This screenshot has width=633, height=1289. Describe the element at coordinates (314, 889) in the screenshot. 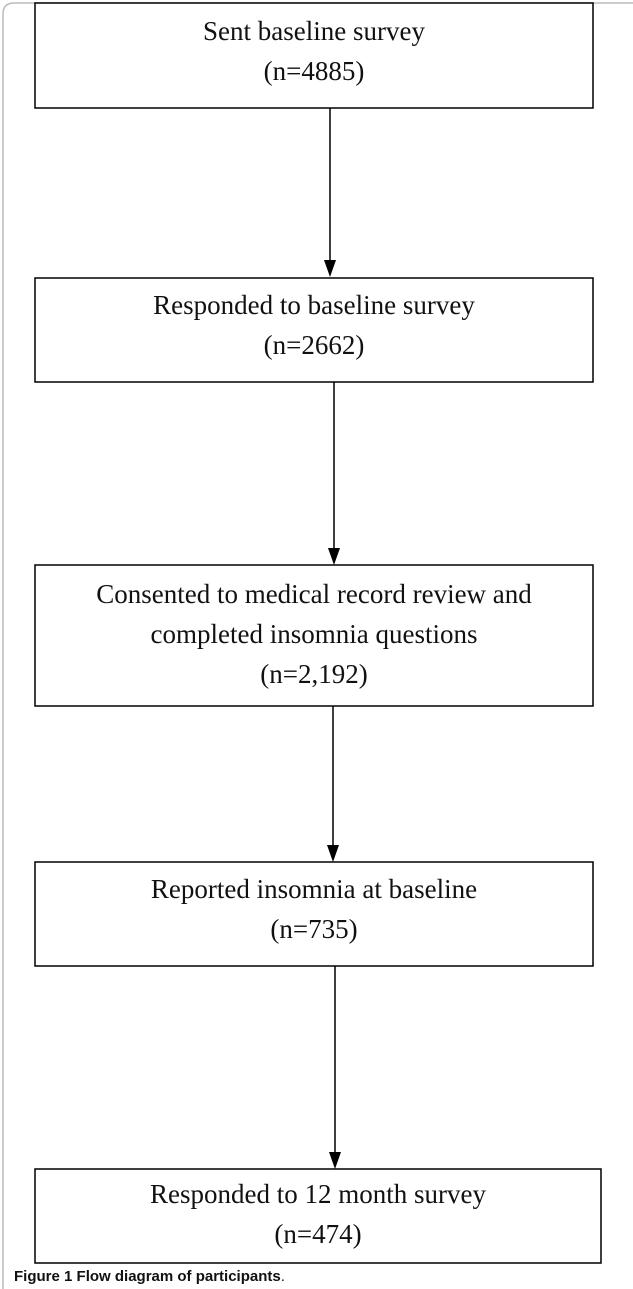

I see `node-text: Reported insomnia at baseline` at that location.